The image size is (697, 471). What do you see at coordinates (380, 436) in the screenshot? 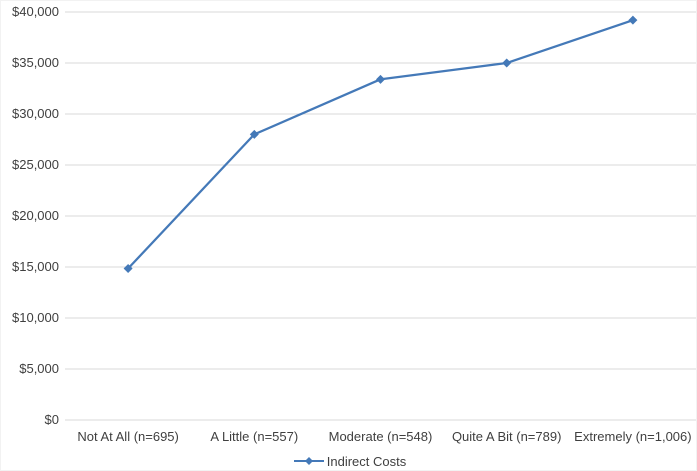
I see `x-axis-category-label: Moderate (n=548)` at bounding box center [380, 436].